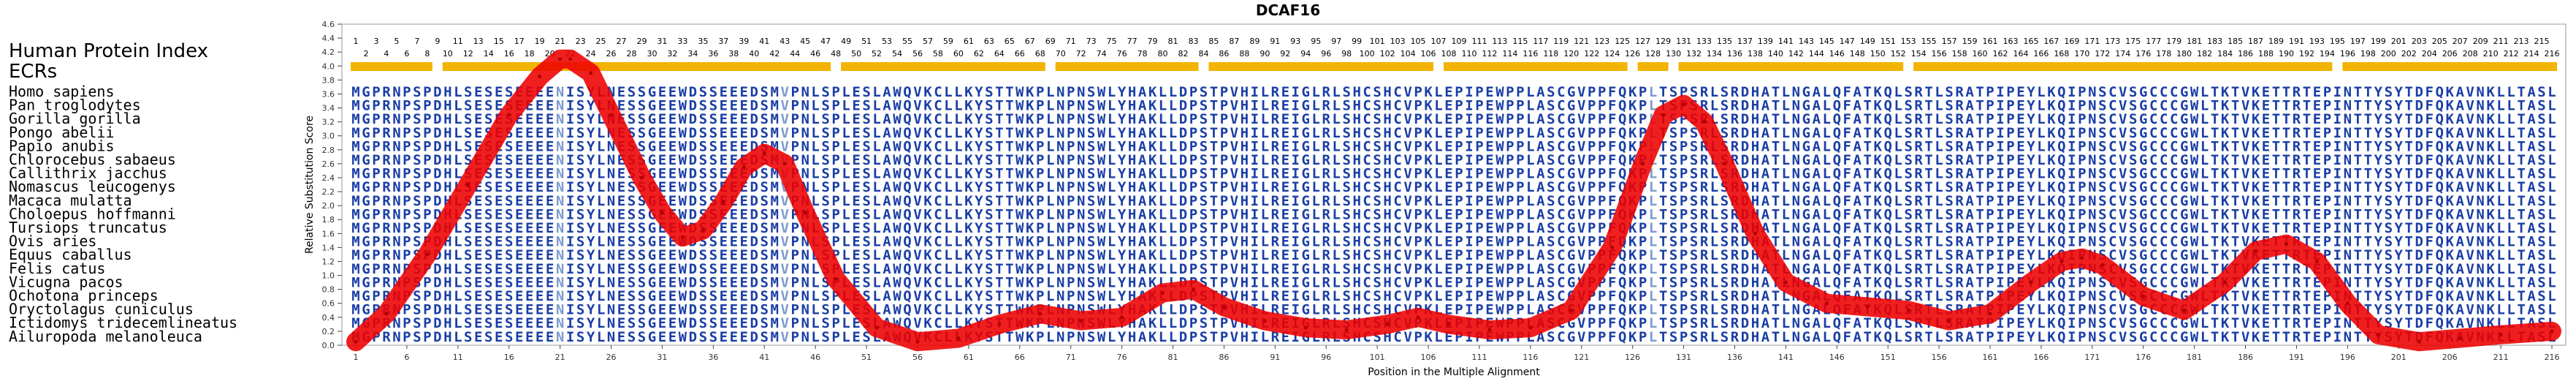  I want to click on protein-index-number: 133, so click(1704, 41).